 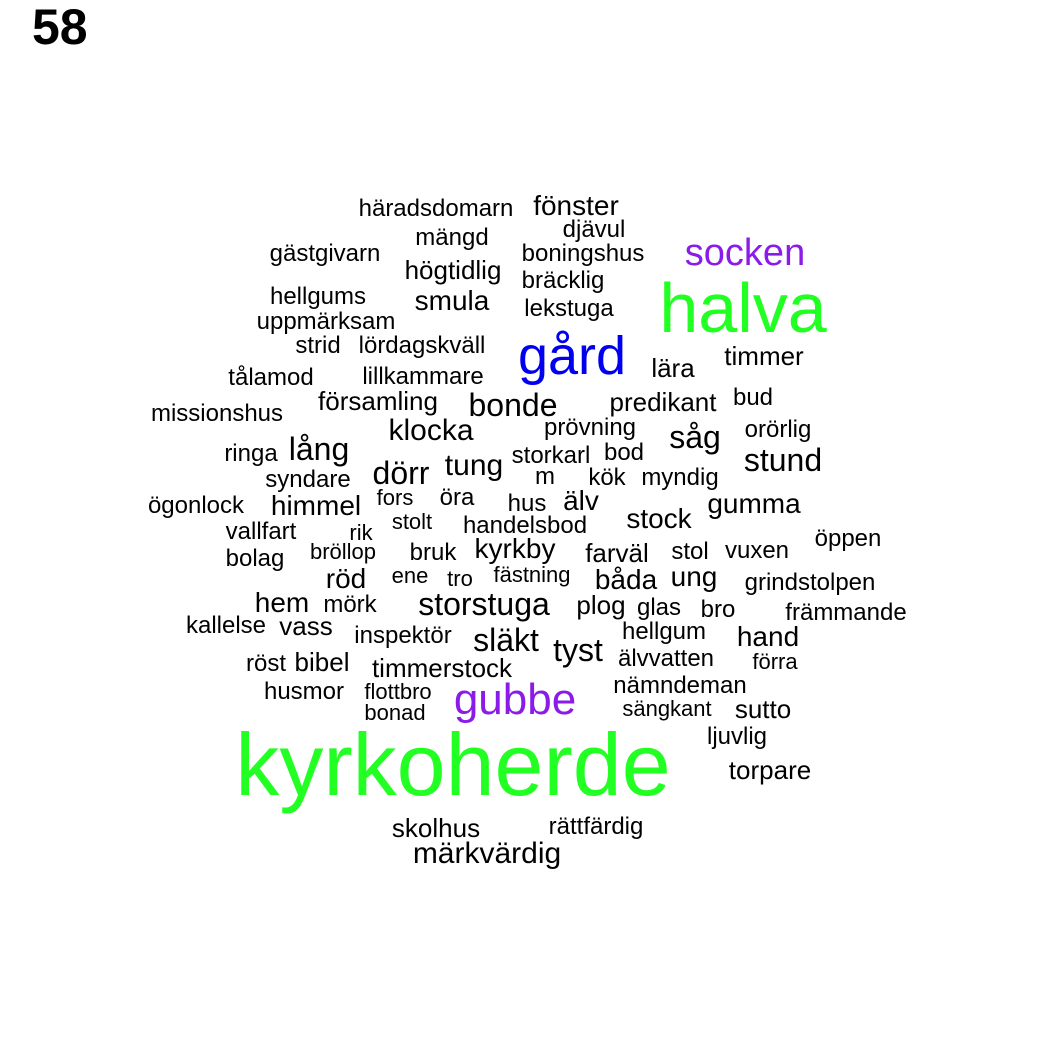 I want to click on word-50: vallfart, so click(x=261, y=531).